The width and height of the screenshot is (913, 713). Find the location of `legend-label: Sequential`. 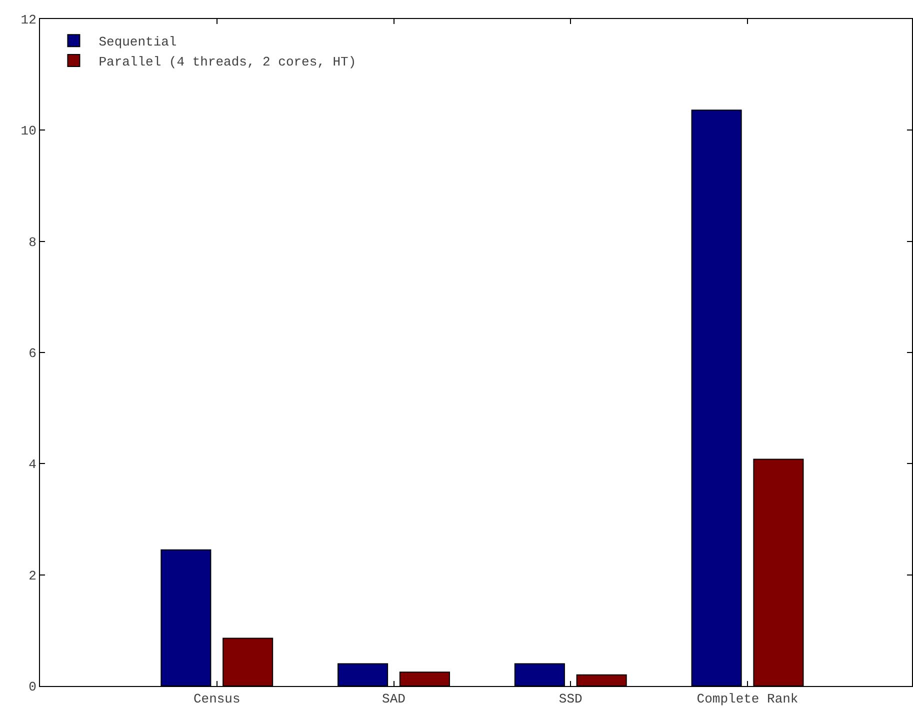

legend-label: Sequential is located at coordinates (137, 42).